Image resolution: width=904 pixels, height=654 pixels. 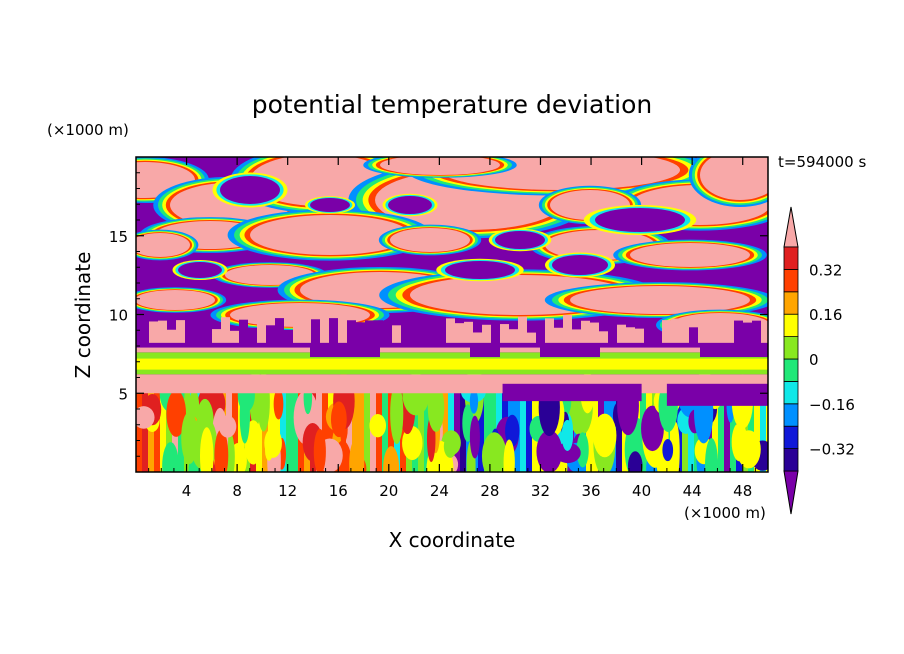 What do you see at coordinates (118, 237) in the screenshot?
I see `y-tick-label: 15` at bounding box center [118, 237].